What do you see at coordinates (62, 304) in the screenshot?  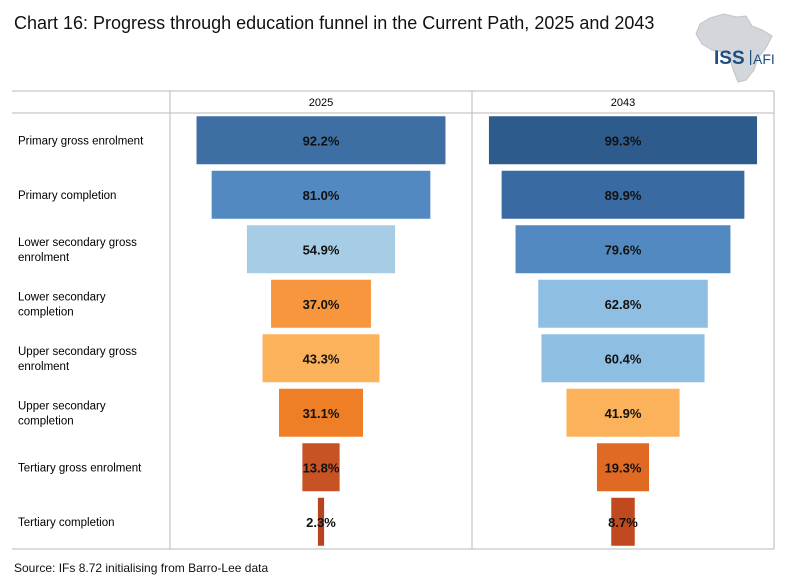 I see `row-label: Lower secondary completion` at bounding box center [62, 304].